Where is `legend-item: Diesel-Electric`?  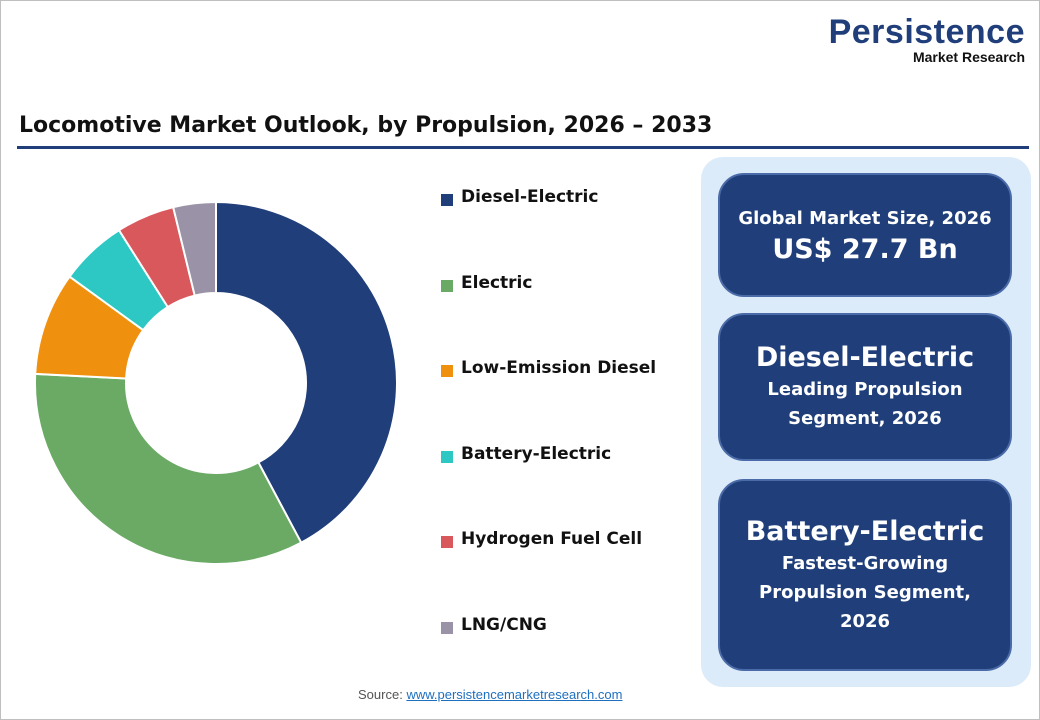 legend-item: Diesel-Electric is located at coordinates (548, 230).